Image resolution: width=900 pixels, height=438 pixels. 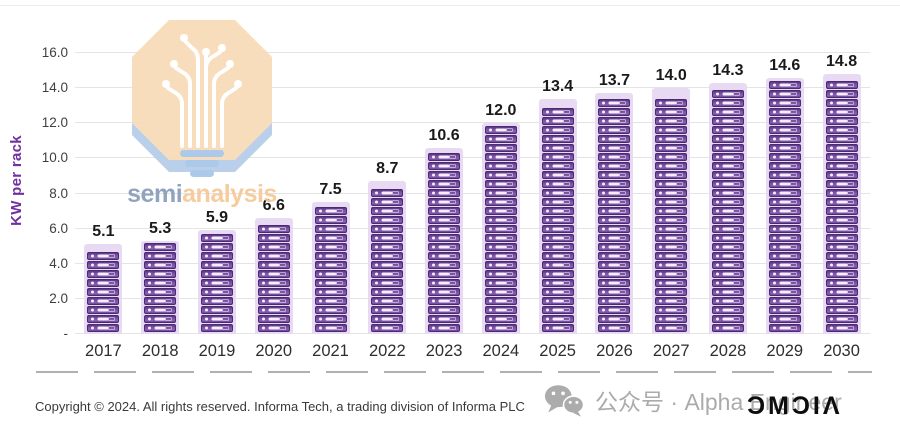 I want to click on bar-value-label-2028: 14.3, so click(x=728, y=70).